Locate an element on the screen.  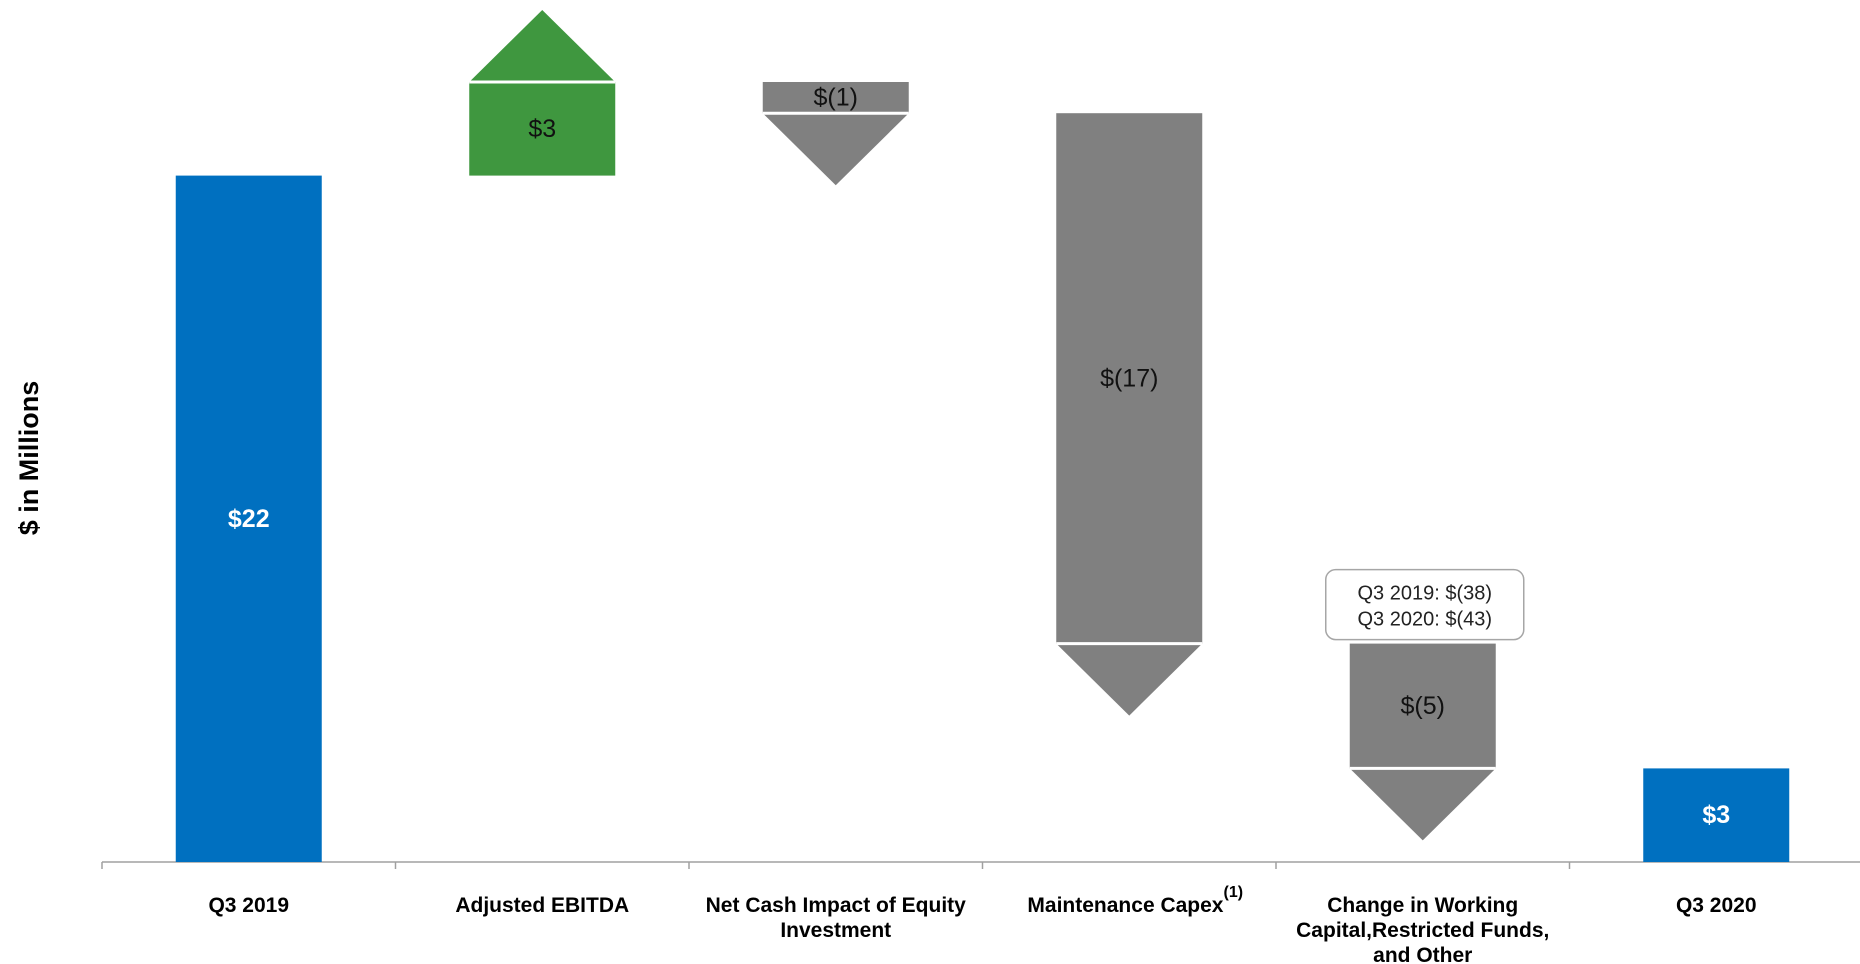
data-label: $(1) is located at coordinates (836, 98).